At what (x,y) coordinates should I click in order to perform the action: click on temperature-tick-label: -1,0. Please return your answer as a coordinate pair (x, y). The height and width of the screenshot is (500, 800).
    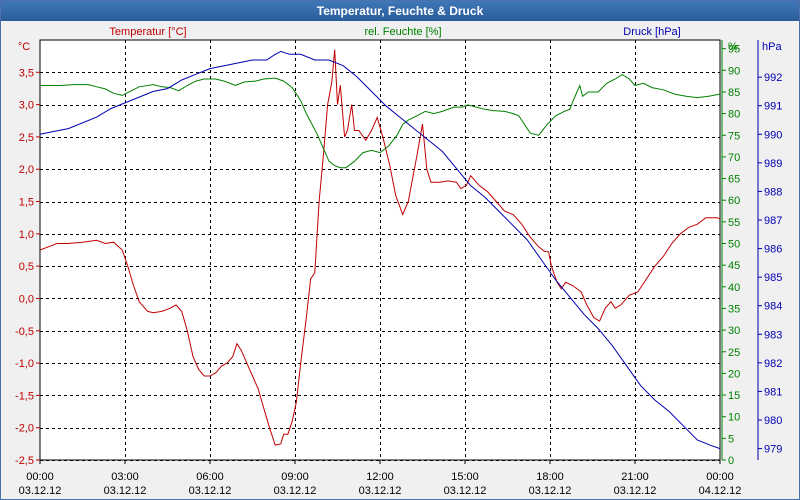
    Looking at the image, I should click on (24, 364).